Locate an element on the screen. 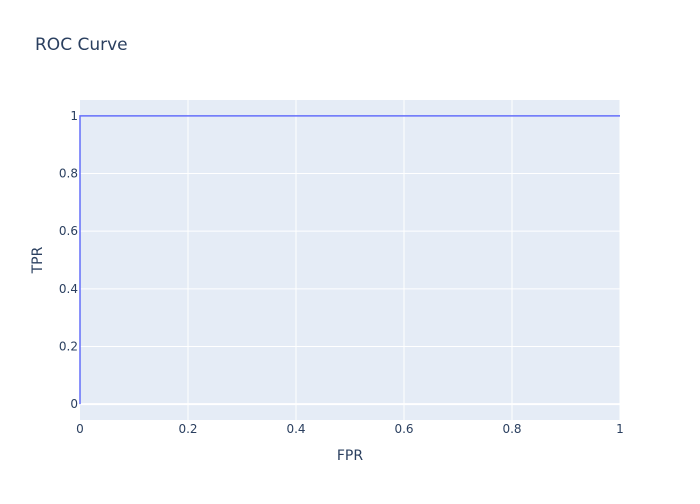  x-tick-label: 1 is located at coordinates (620, 429).